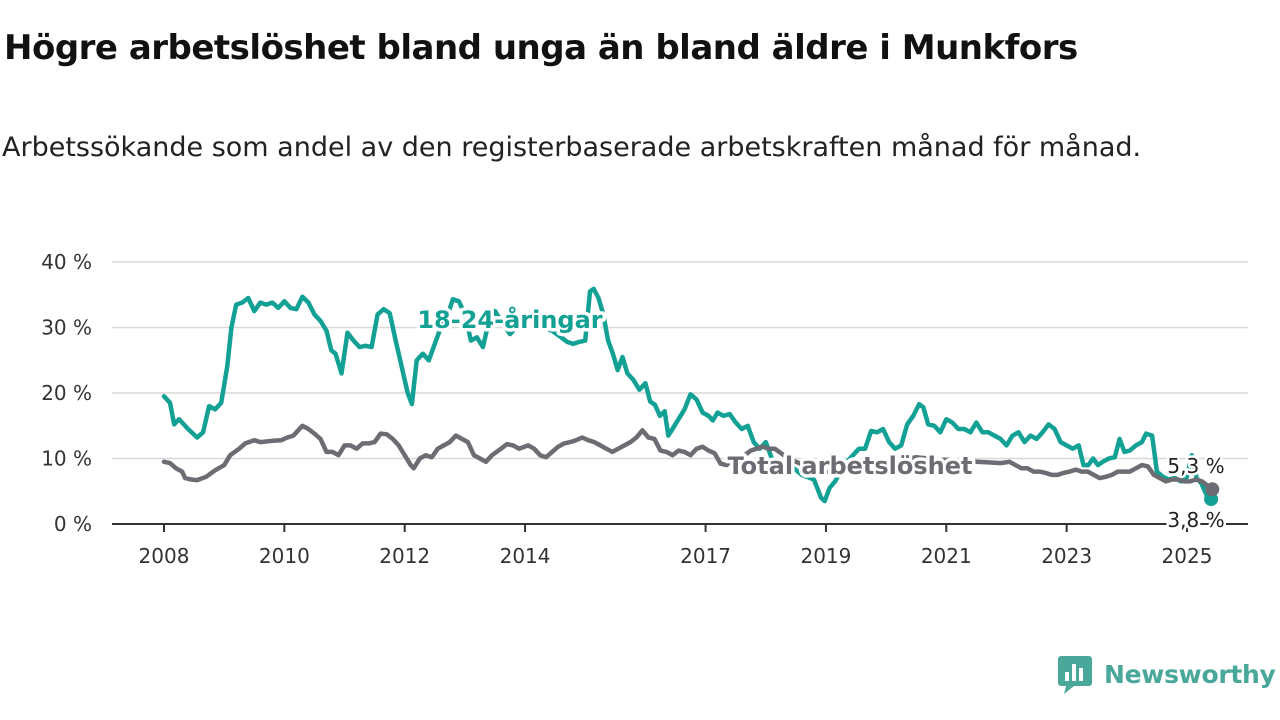  What do you see at coordinates (849, 466) in the screenshot?
I see `series-label-total: Total arbetslöshet` at bounding box center [849, 466].